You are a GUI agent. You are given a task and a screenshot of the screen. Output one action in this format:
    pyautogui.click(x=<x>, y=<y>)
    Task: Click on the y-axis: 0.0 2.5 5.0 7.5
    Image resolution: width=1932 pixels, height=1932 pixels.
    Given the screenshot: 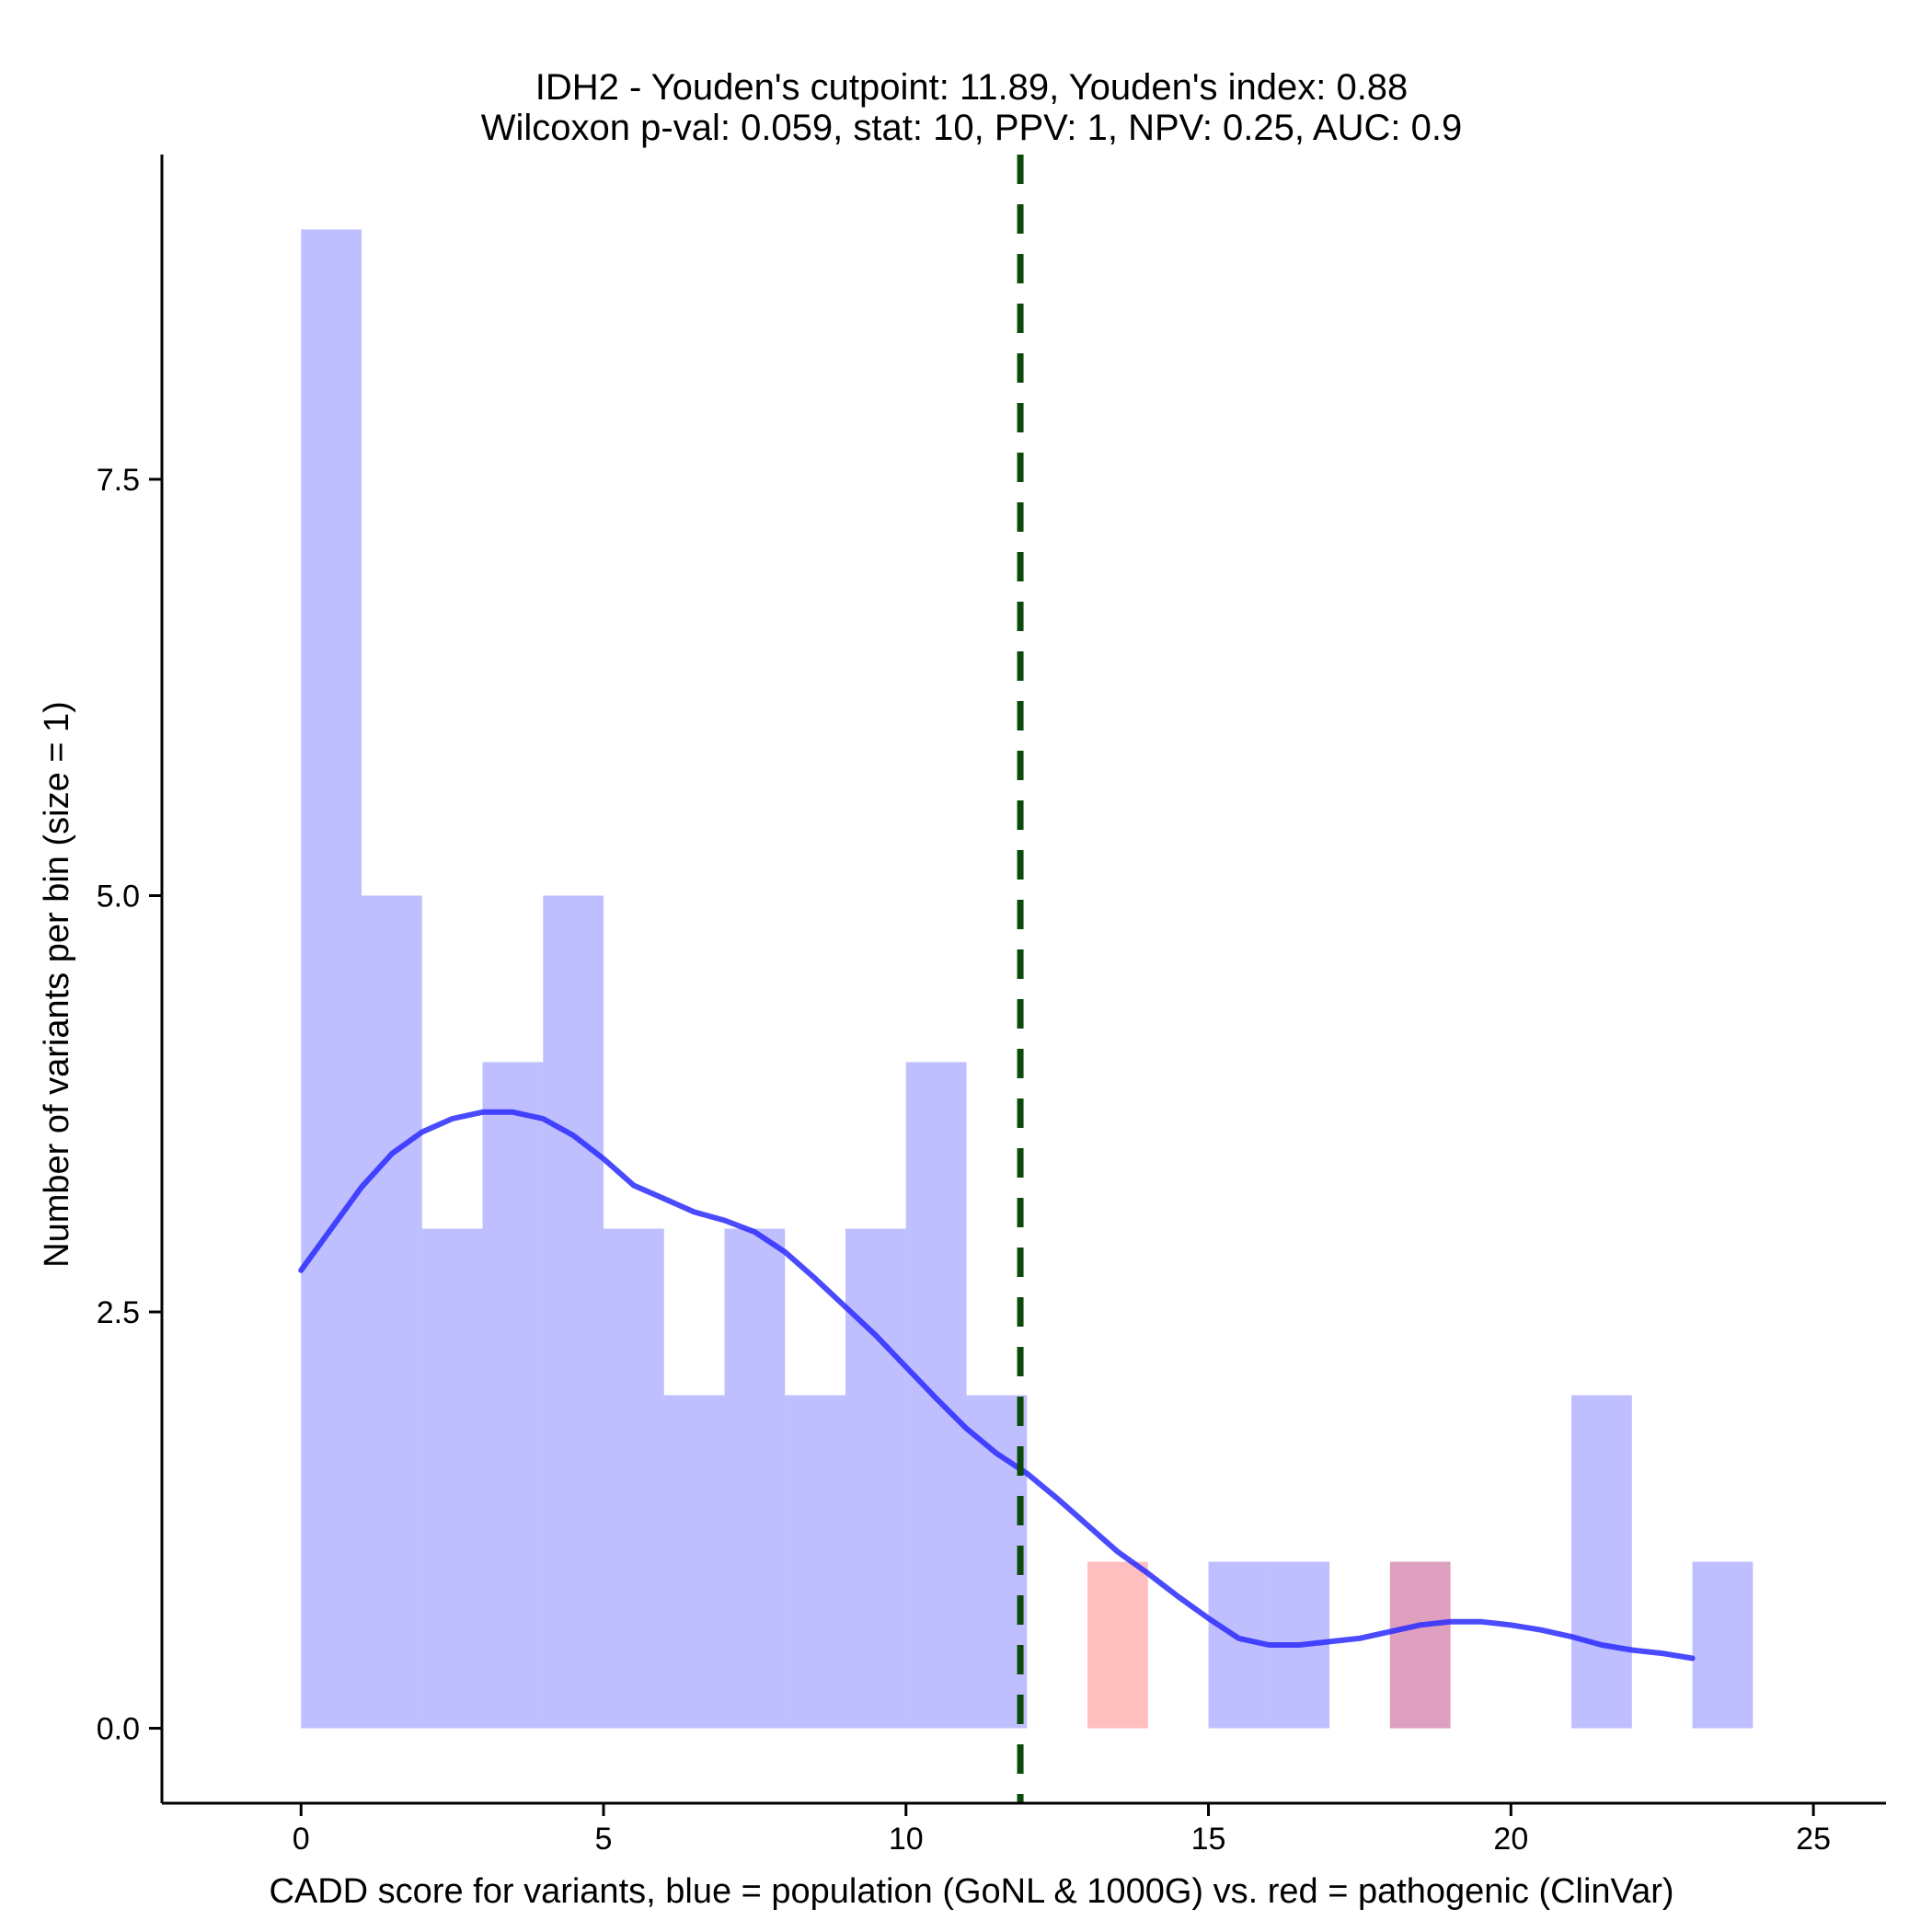 What is the action you would take?
    pyautogui.click(x=130, y=979)
    